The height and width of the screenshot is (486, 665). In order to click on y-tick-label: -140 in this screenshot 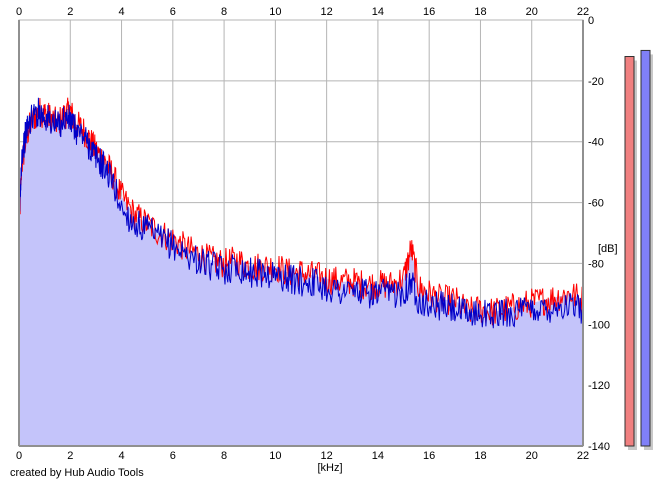, I will do `click(599, 447)`.